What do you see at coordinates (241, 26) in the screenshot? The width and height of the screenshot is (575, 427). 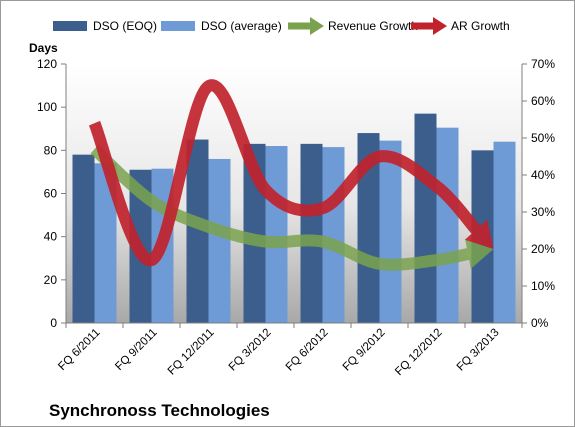 I see `legend-label: DSO (average)` at bounding box center [241, 26].